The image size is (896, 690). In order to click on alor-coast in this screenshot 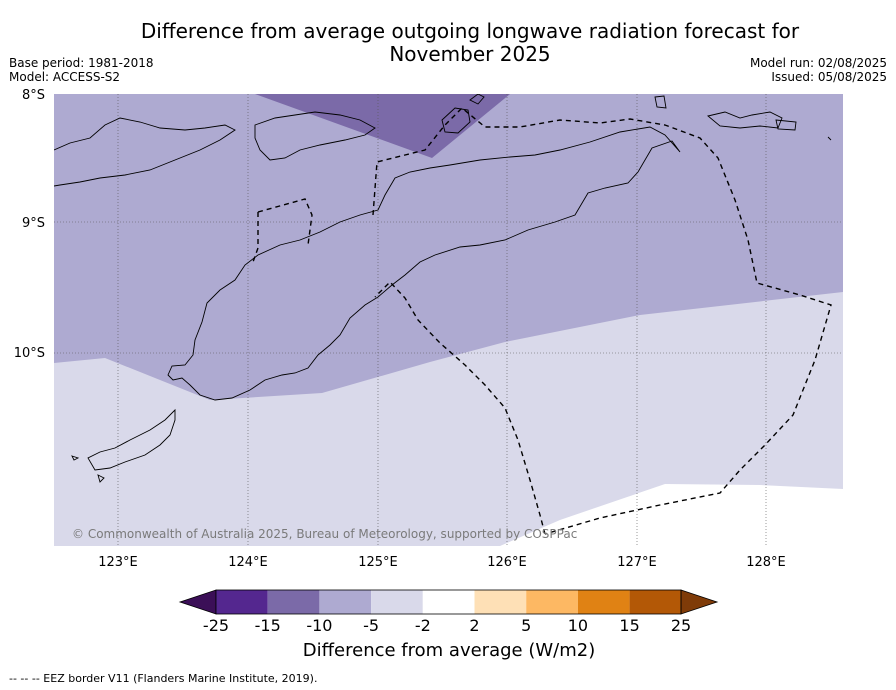, I will do `click(315, 136)`.